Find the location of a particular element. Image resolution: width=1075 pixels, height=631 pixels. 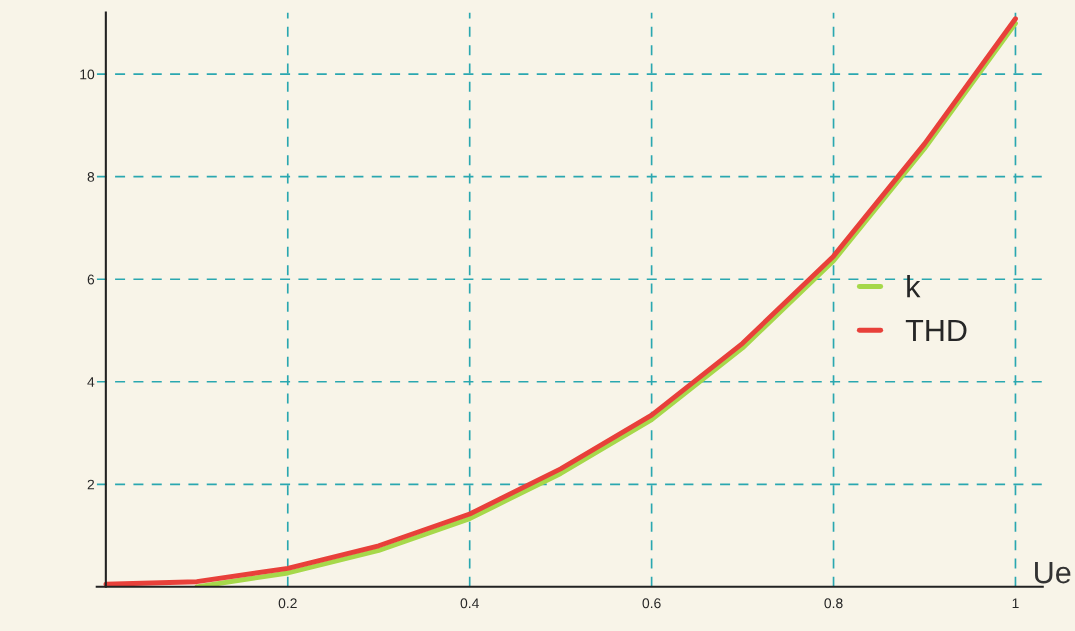

y-tick-label: 4 is located at coordinates (91, 382).